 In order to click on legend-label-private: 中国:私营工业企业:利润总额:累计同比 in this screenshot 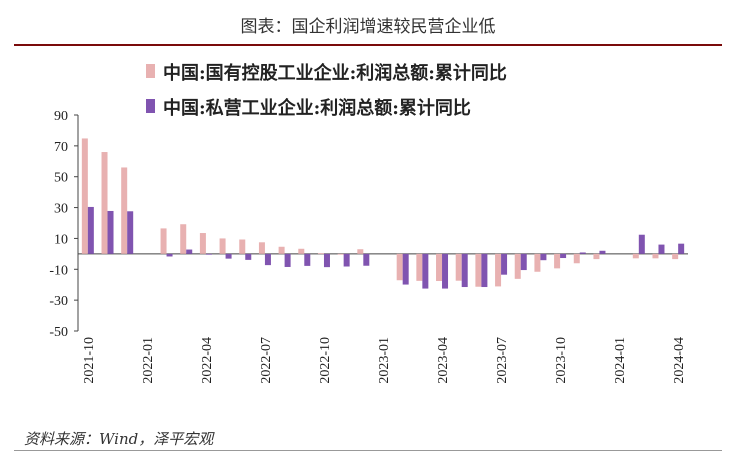, I will do `click(317, 108)`.